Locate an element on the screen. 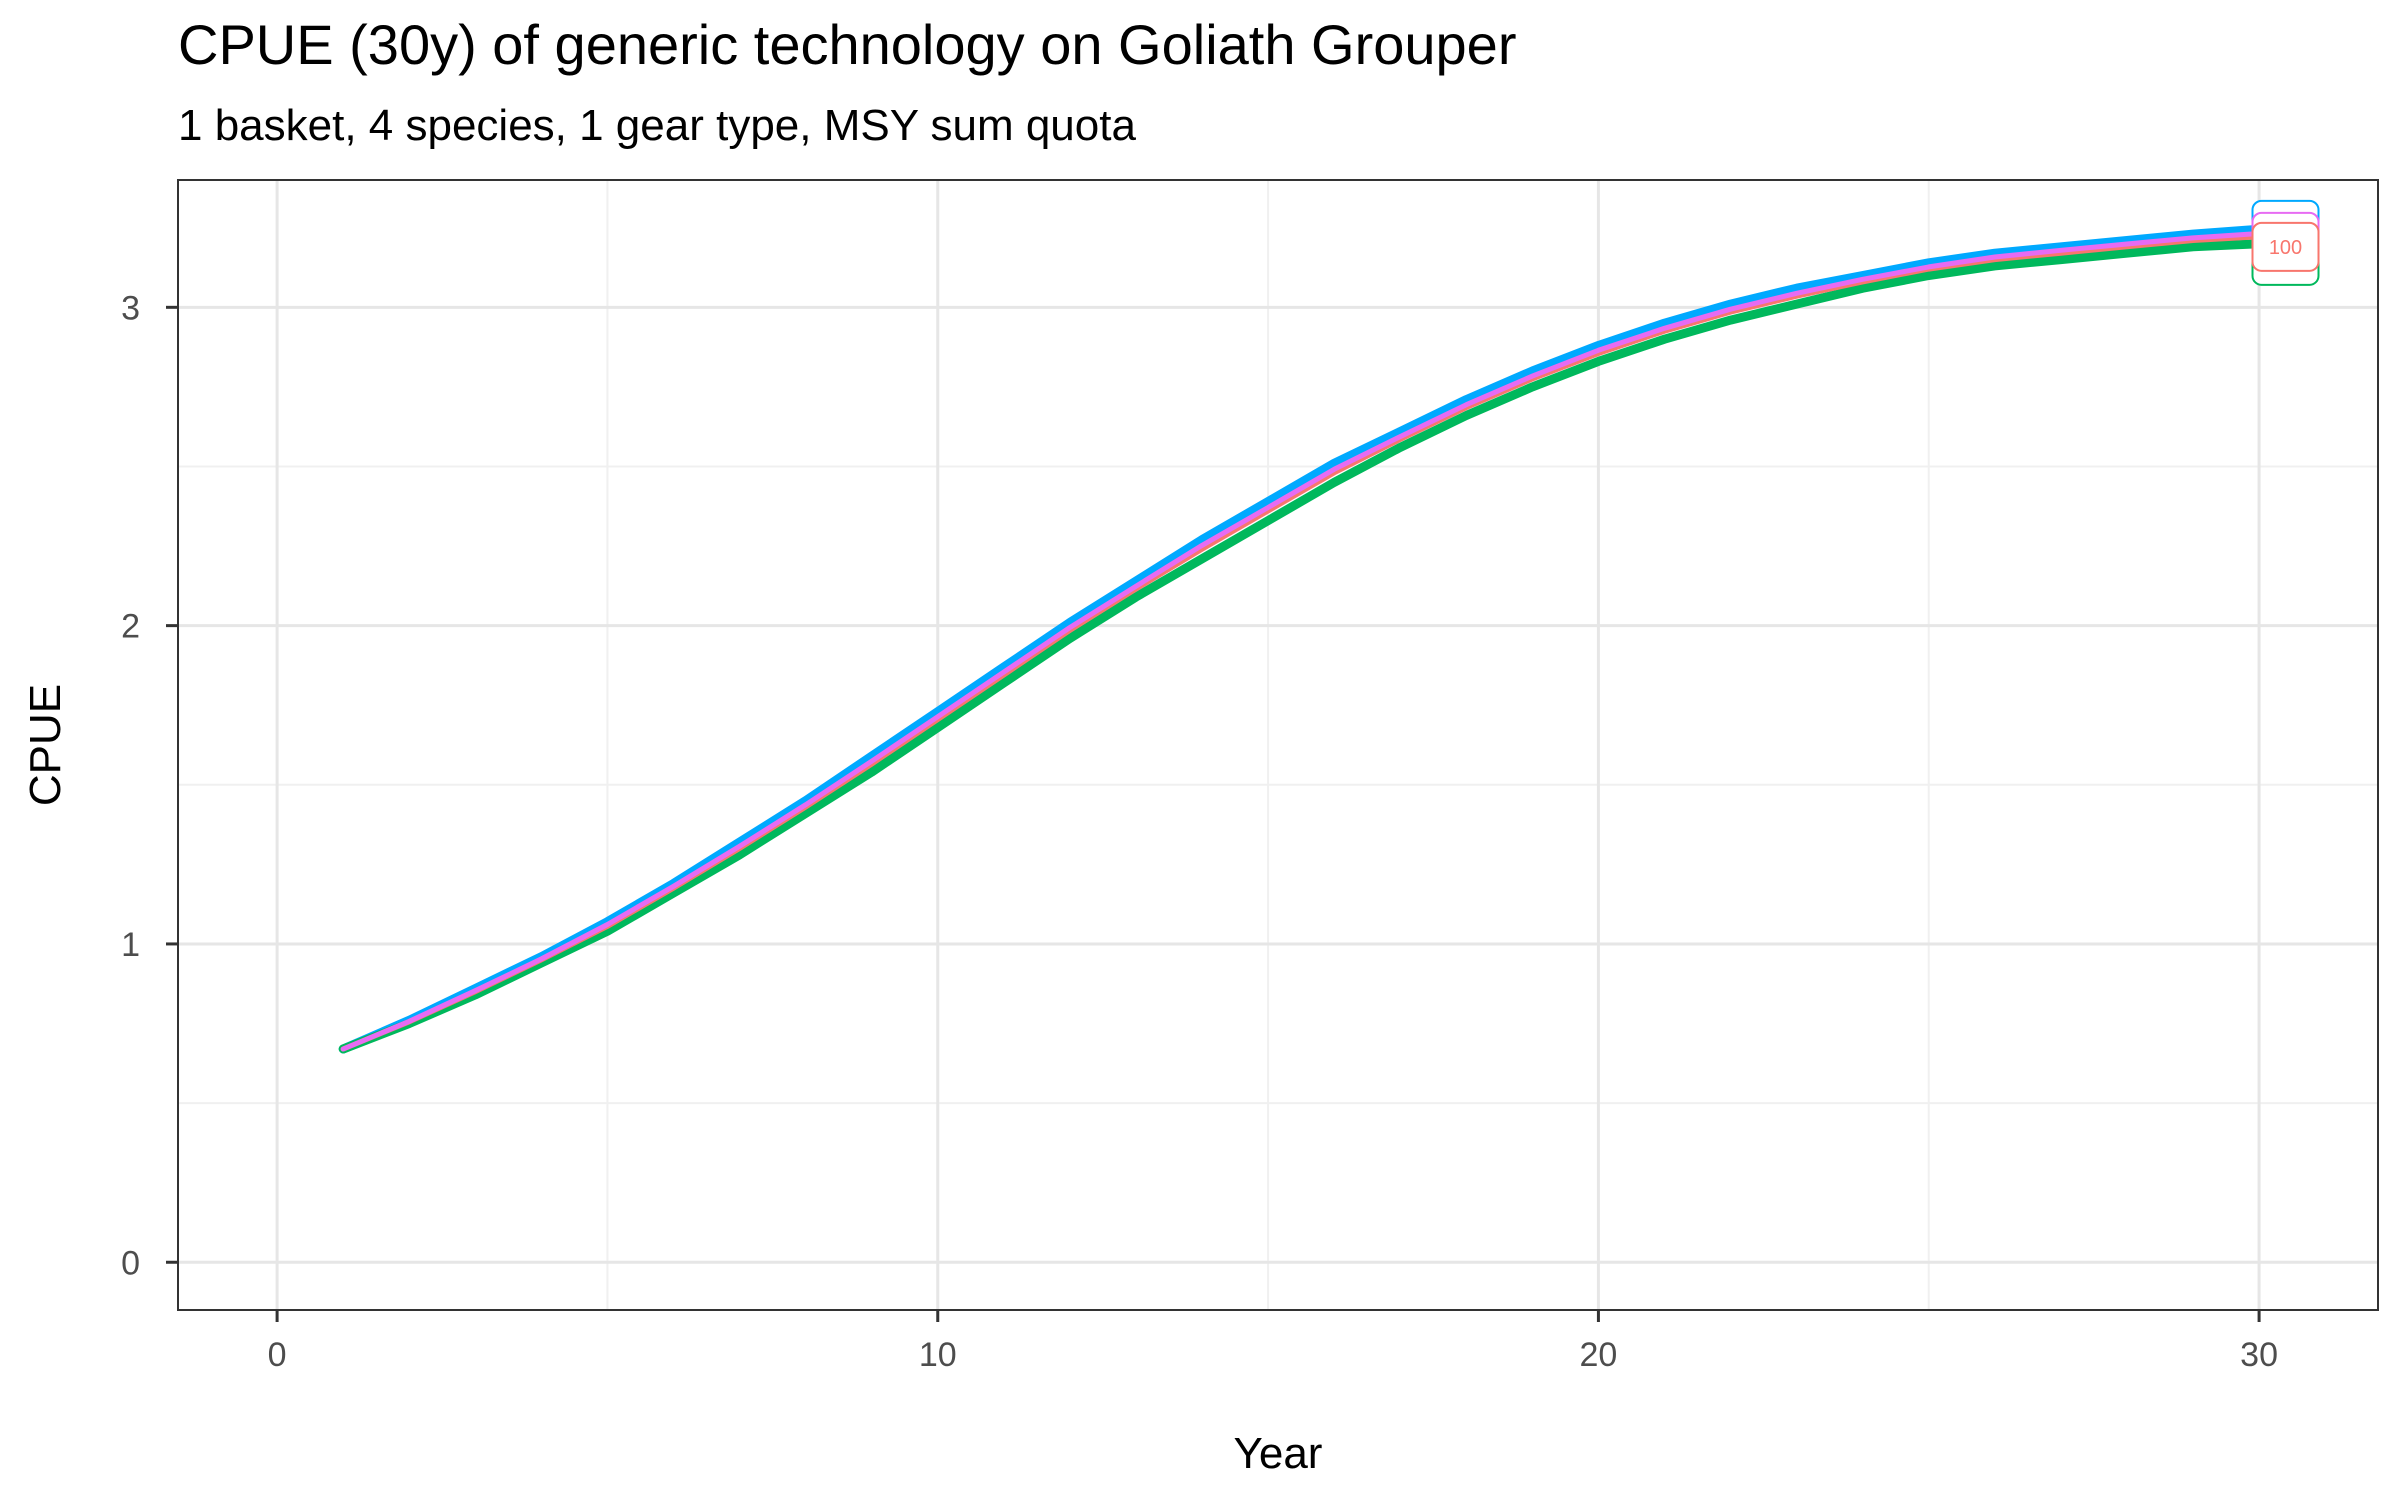  end-label-box-outline is located at coordinates (2285, 246).